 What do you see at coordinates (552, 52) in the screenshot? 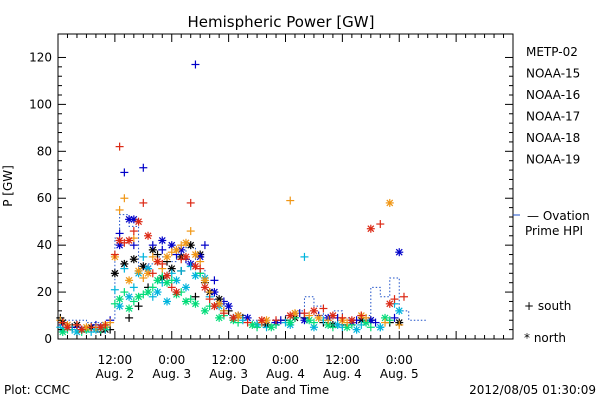
I see `legend-entry: METP-02` at bounding box center [552, 52].